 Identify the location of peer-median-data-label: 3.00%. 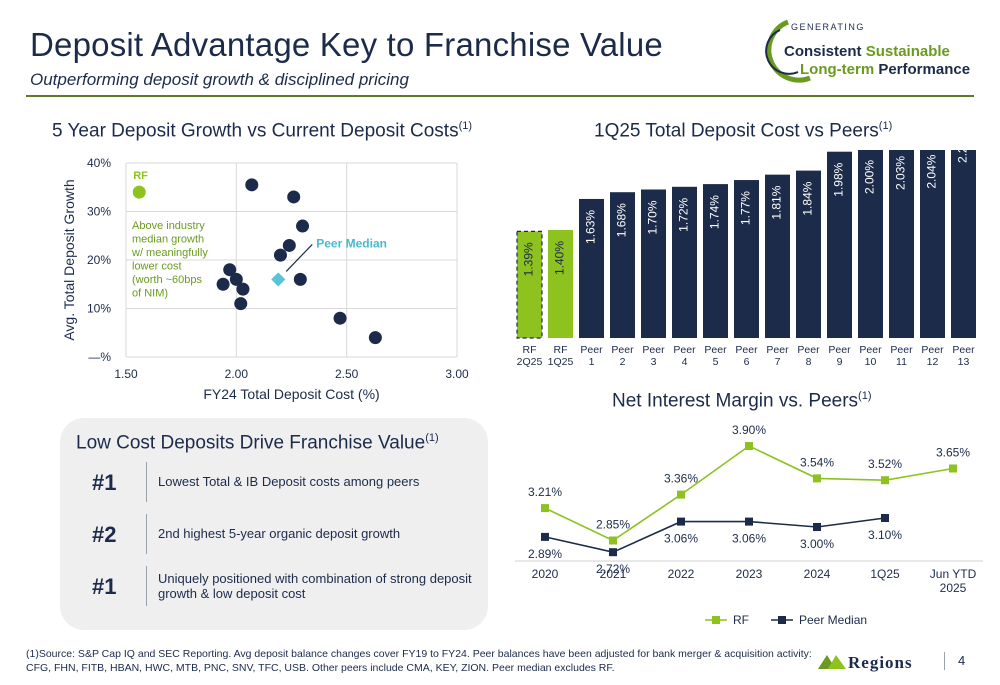
(817, 544).